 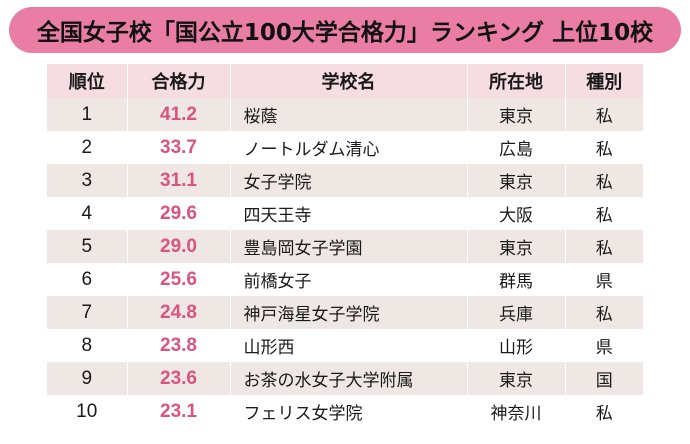 I want to click on header-rank: 順位, so click(x=86, y=82).